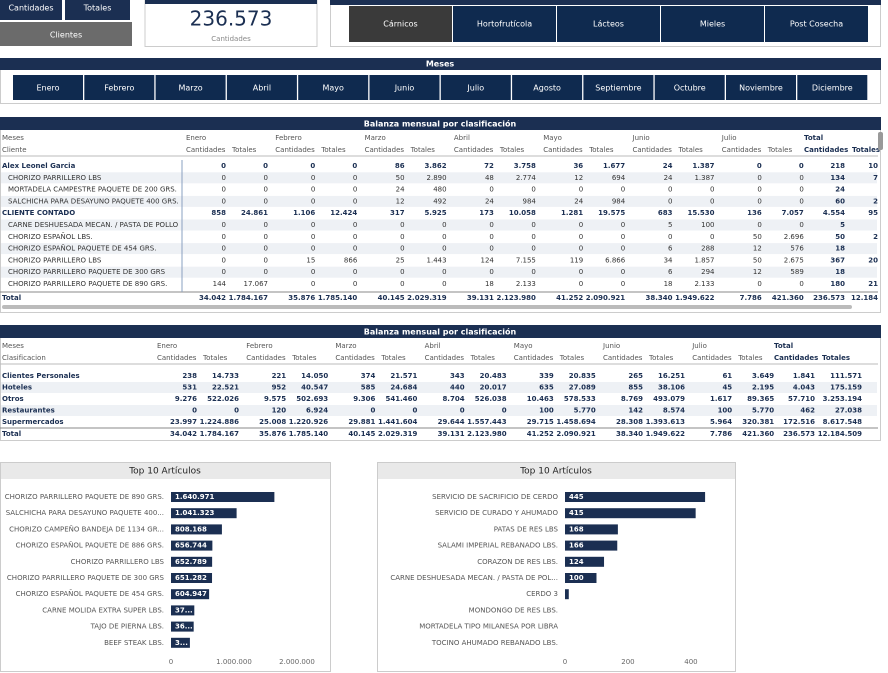 The width and height of the screenshot is (888, 673). What do you see at coordinates (758, 434) in the screenshot?
I see `table-cell: 421.360` at bounding box center [758, 434].